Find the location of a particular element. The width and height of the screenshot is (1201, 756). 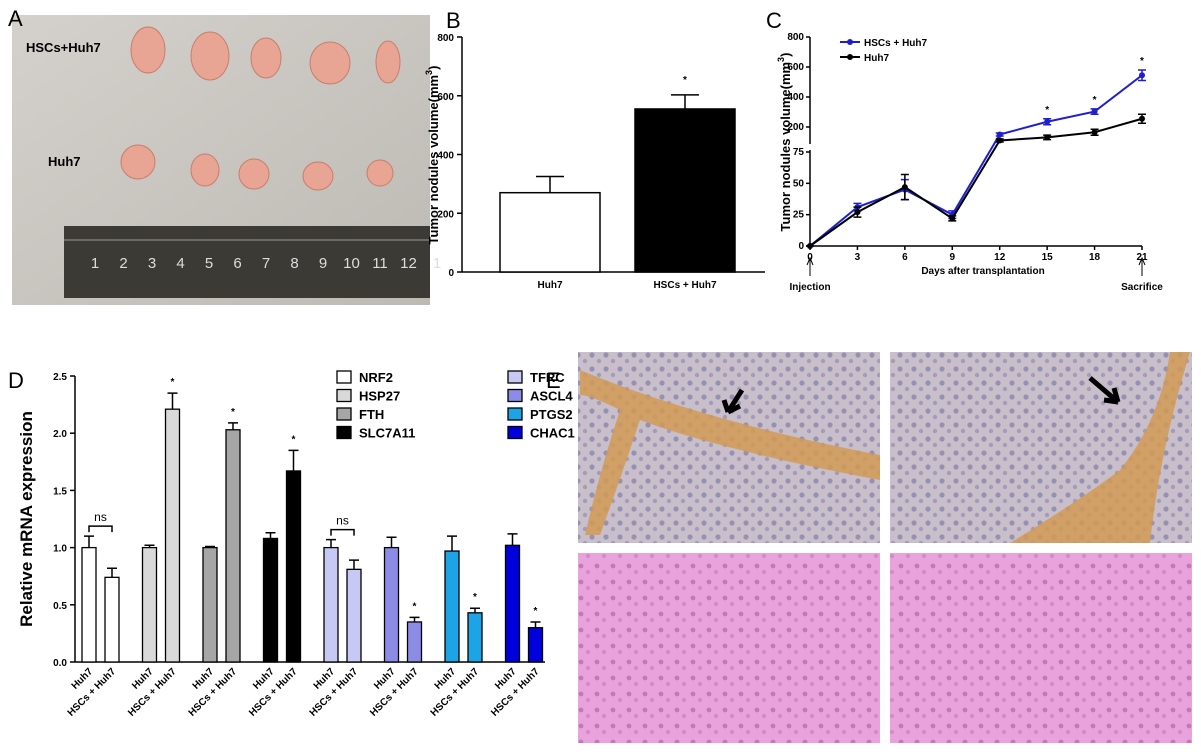

ruler-number: 3 is located at coordinates (152, 263).